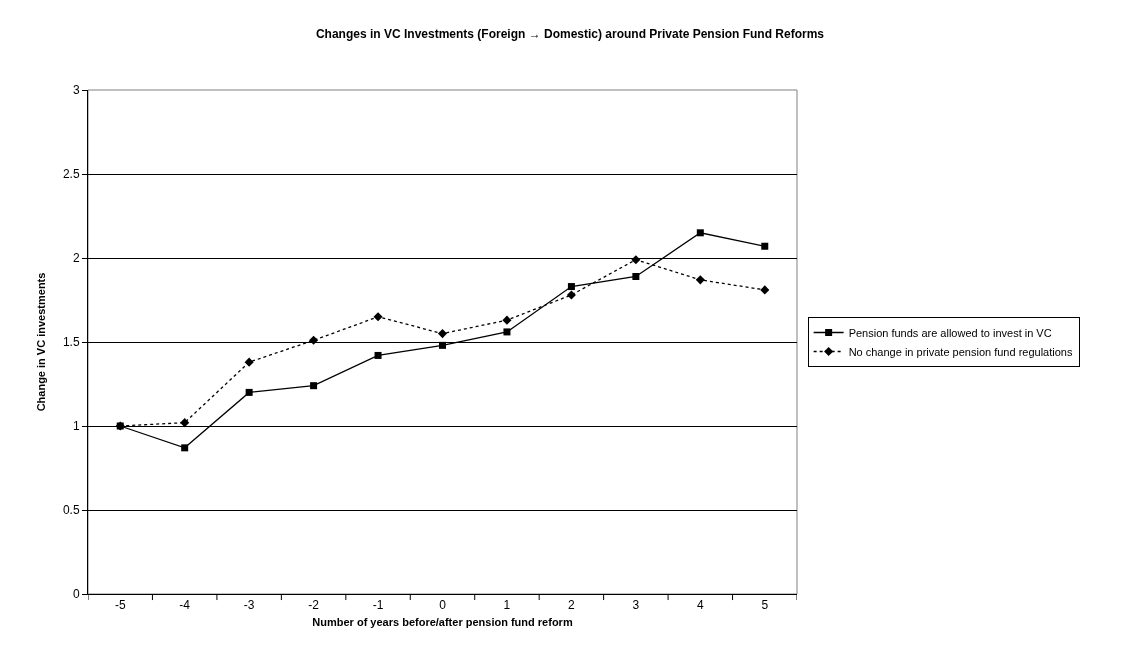 The image size is (1140, 667). Describe the element at coordinates (950, 332) in the screenshot. I see `legend-label: Pension funds are allowed to invest in VC` at that location.